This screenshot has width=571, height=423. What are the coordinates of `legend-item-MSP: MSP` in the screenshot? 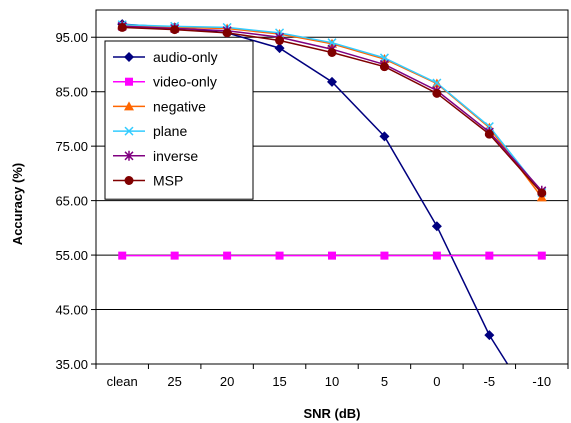 It's located at (148, 181).